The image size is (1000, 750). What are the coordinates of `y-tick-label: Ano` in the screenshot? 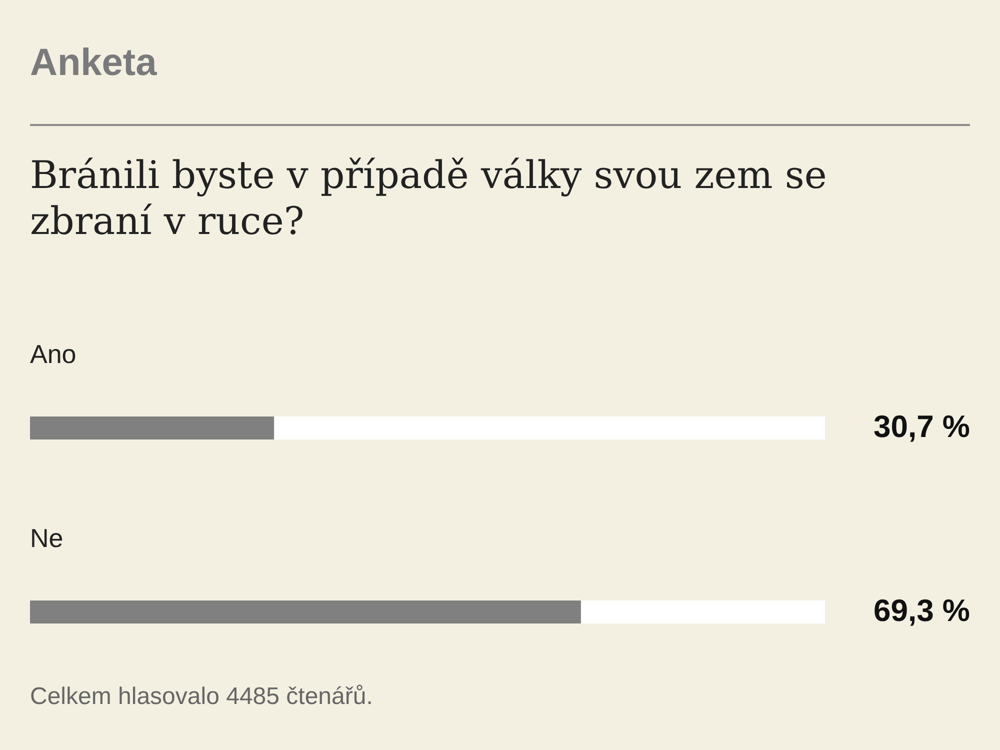 It's located at (53, 354).